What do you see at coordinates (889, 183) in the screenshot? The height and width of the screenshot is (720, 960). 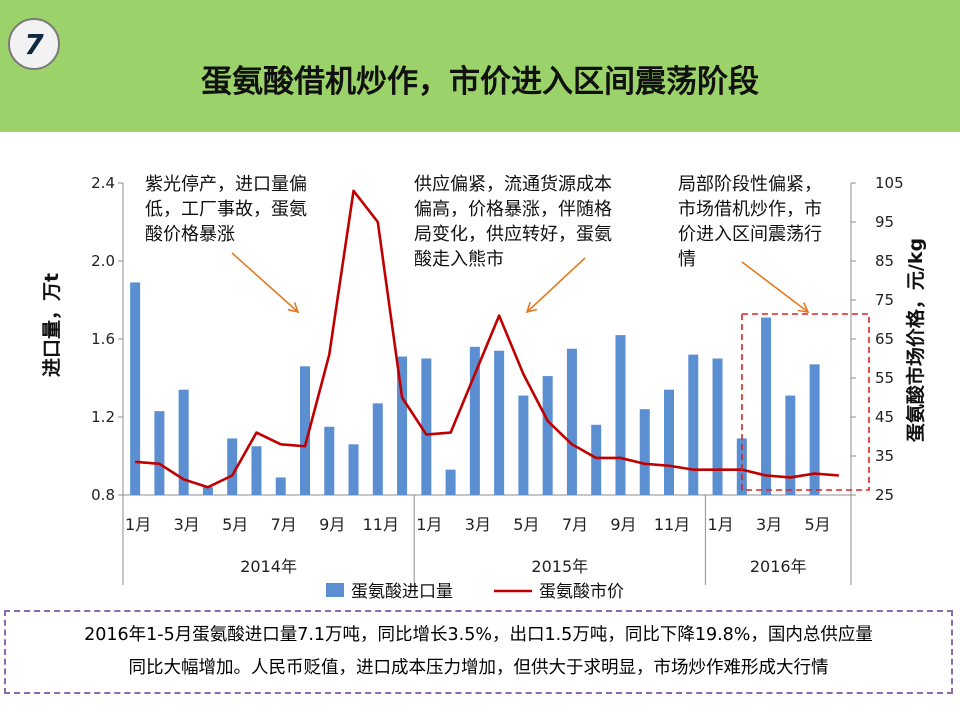 I see `right-axis-tick-label: 105` at bounding box center [889, 183].